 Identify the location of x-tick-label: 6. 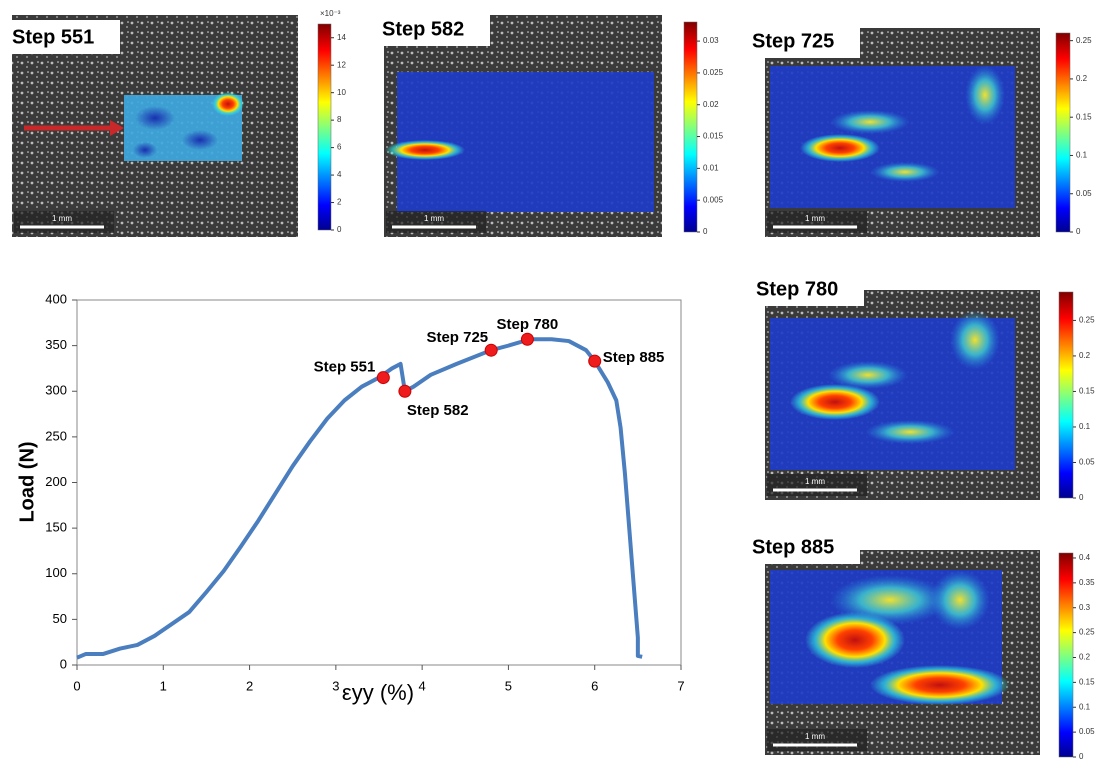
(594, 685).